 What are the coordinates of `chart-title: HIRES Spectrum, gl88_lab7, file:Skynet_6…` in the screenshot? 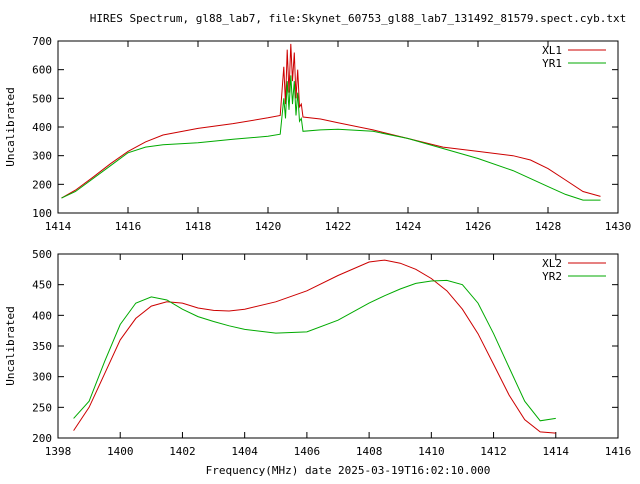 It's located at (358, 18).